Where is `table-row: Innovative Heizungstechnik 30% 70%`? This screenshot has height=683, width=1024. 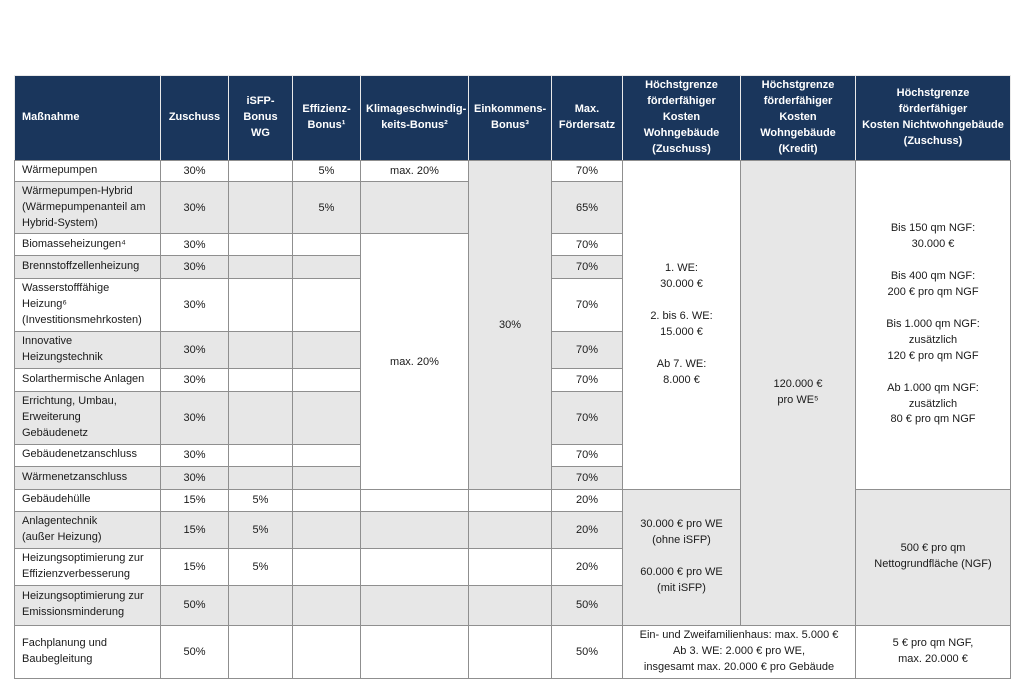
table-row: Innovative Heizungstechnik 30% 70% is located at coordinates (512, 350).